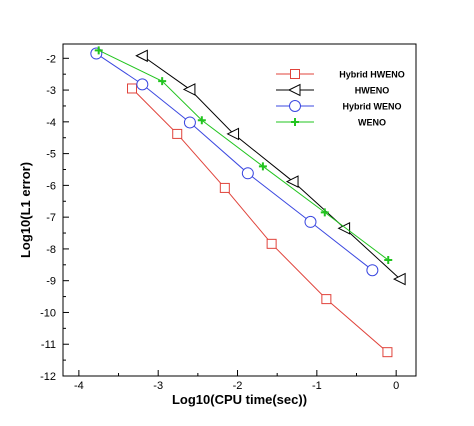 The image size is (474, 426). I want to click on y-tick-label: -7, so click(51, 218).